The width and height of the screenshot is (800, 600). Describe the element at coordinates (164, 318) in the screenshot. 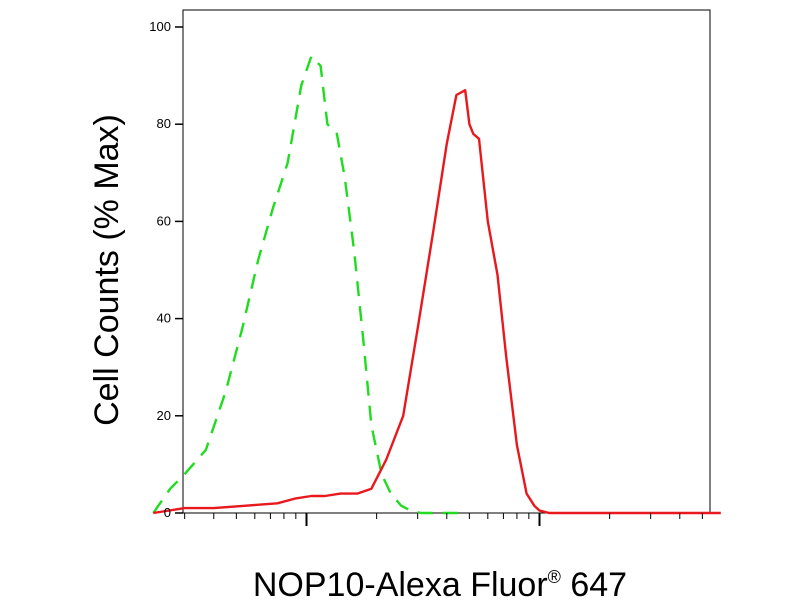

I see `y-tick-label: 40` at that location.